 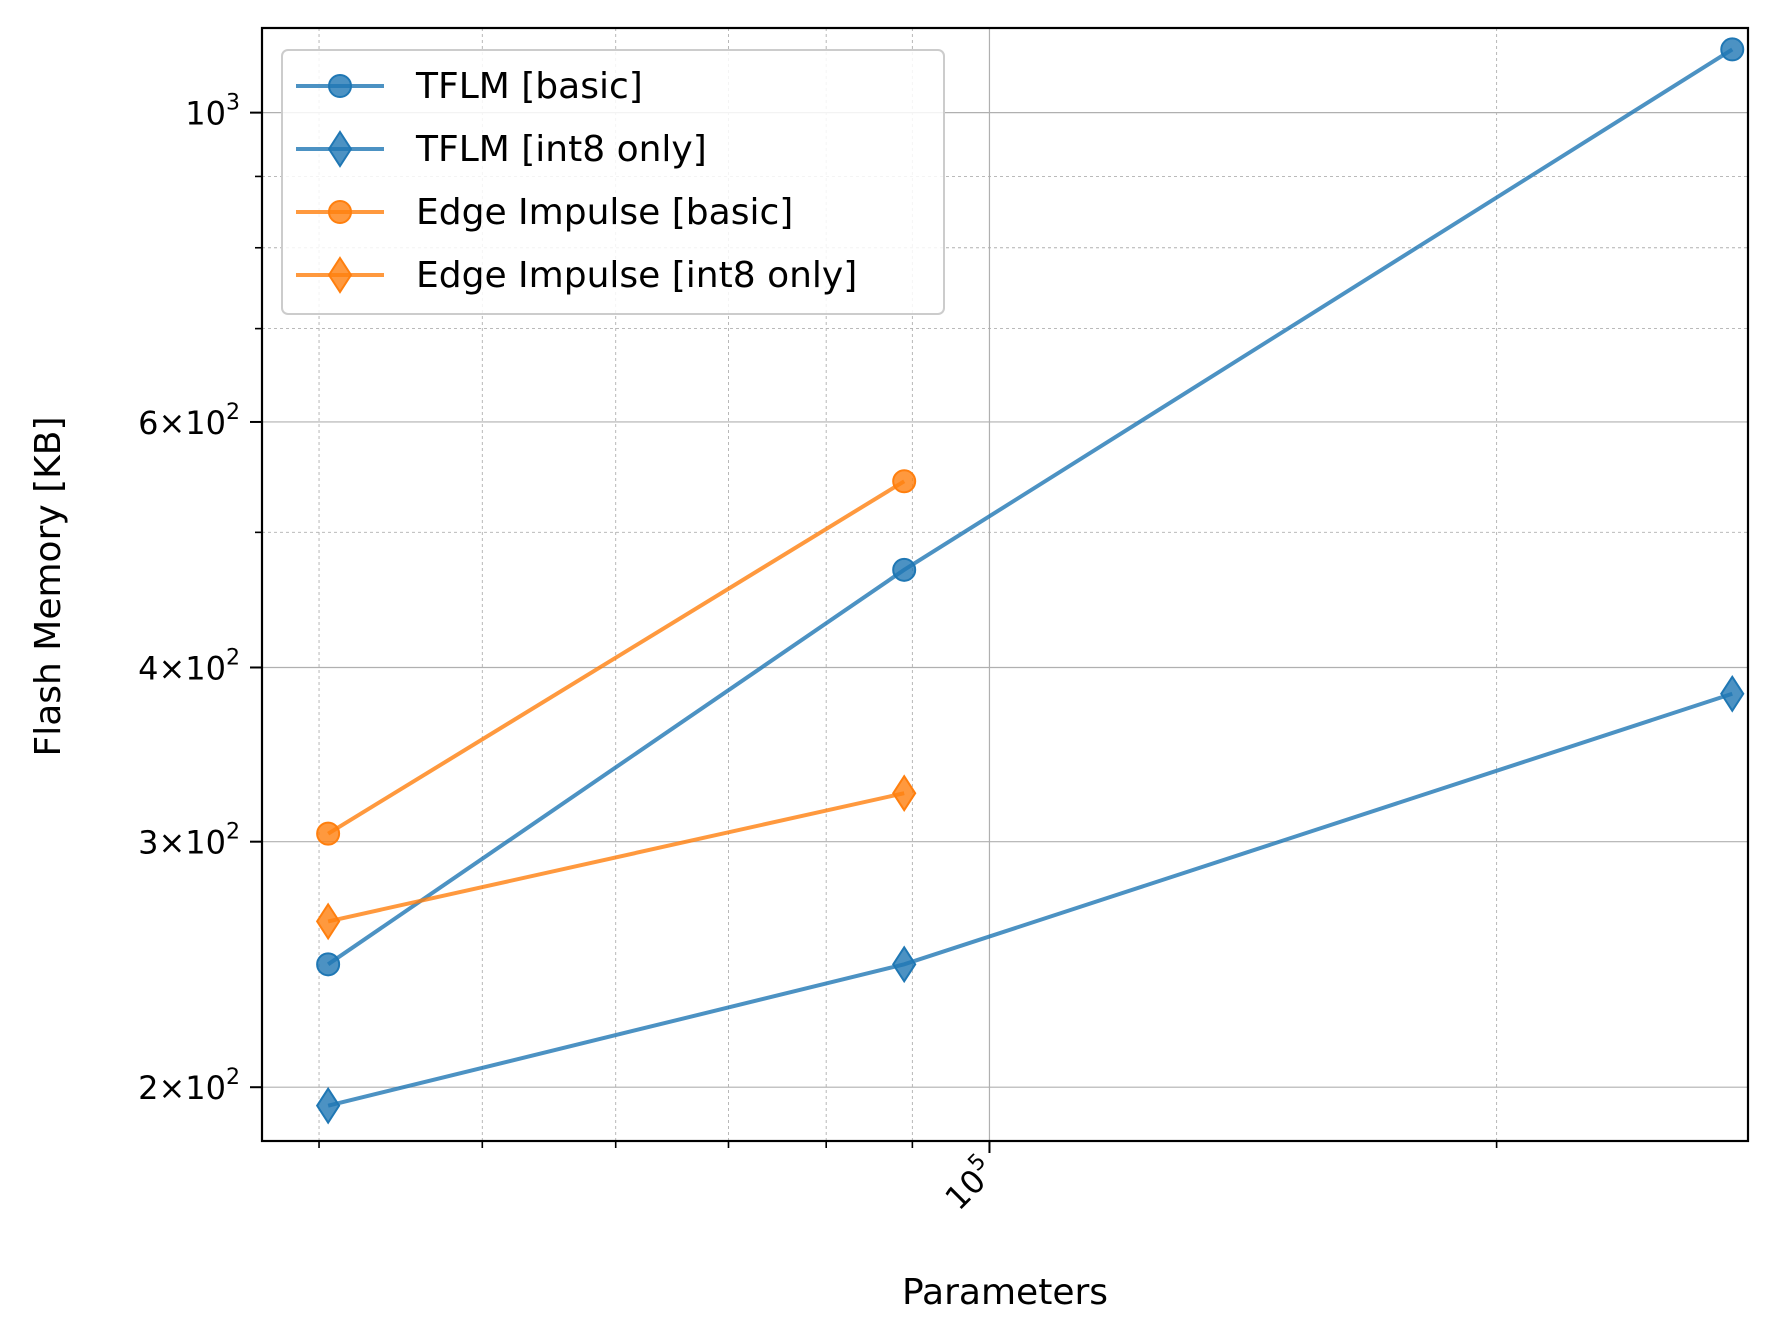 What do you see at coordinates (189, 666) in the screenshot?
I see `y-tick-label: 4×102` at bounding box center [189, 666].